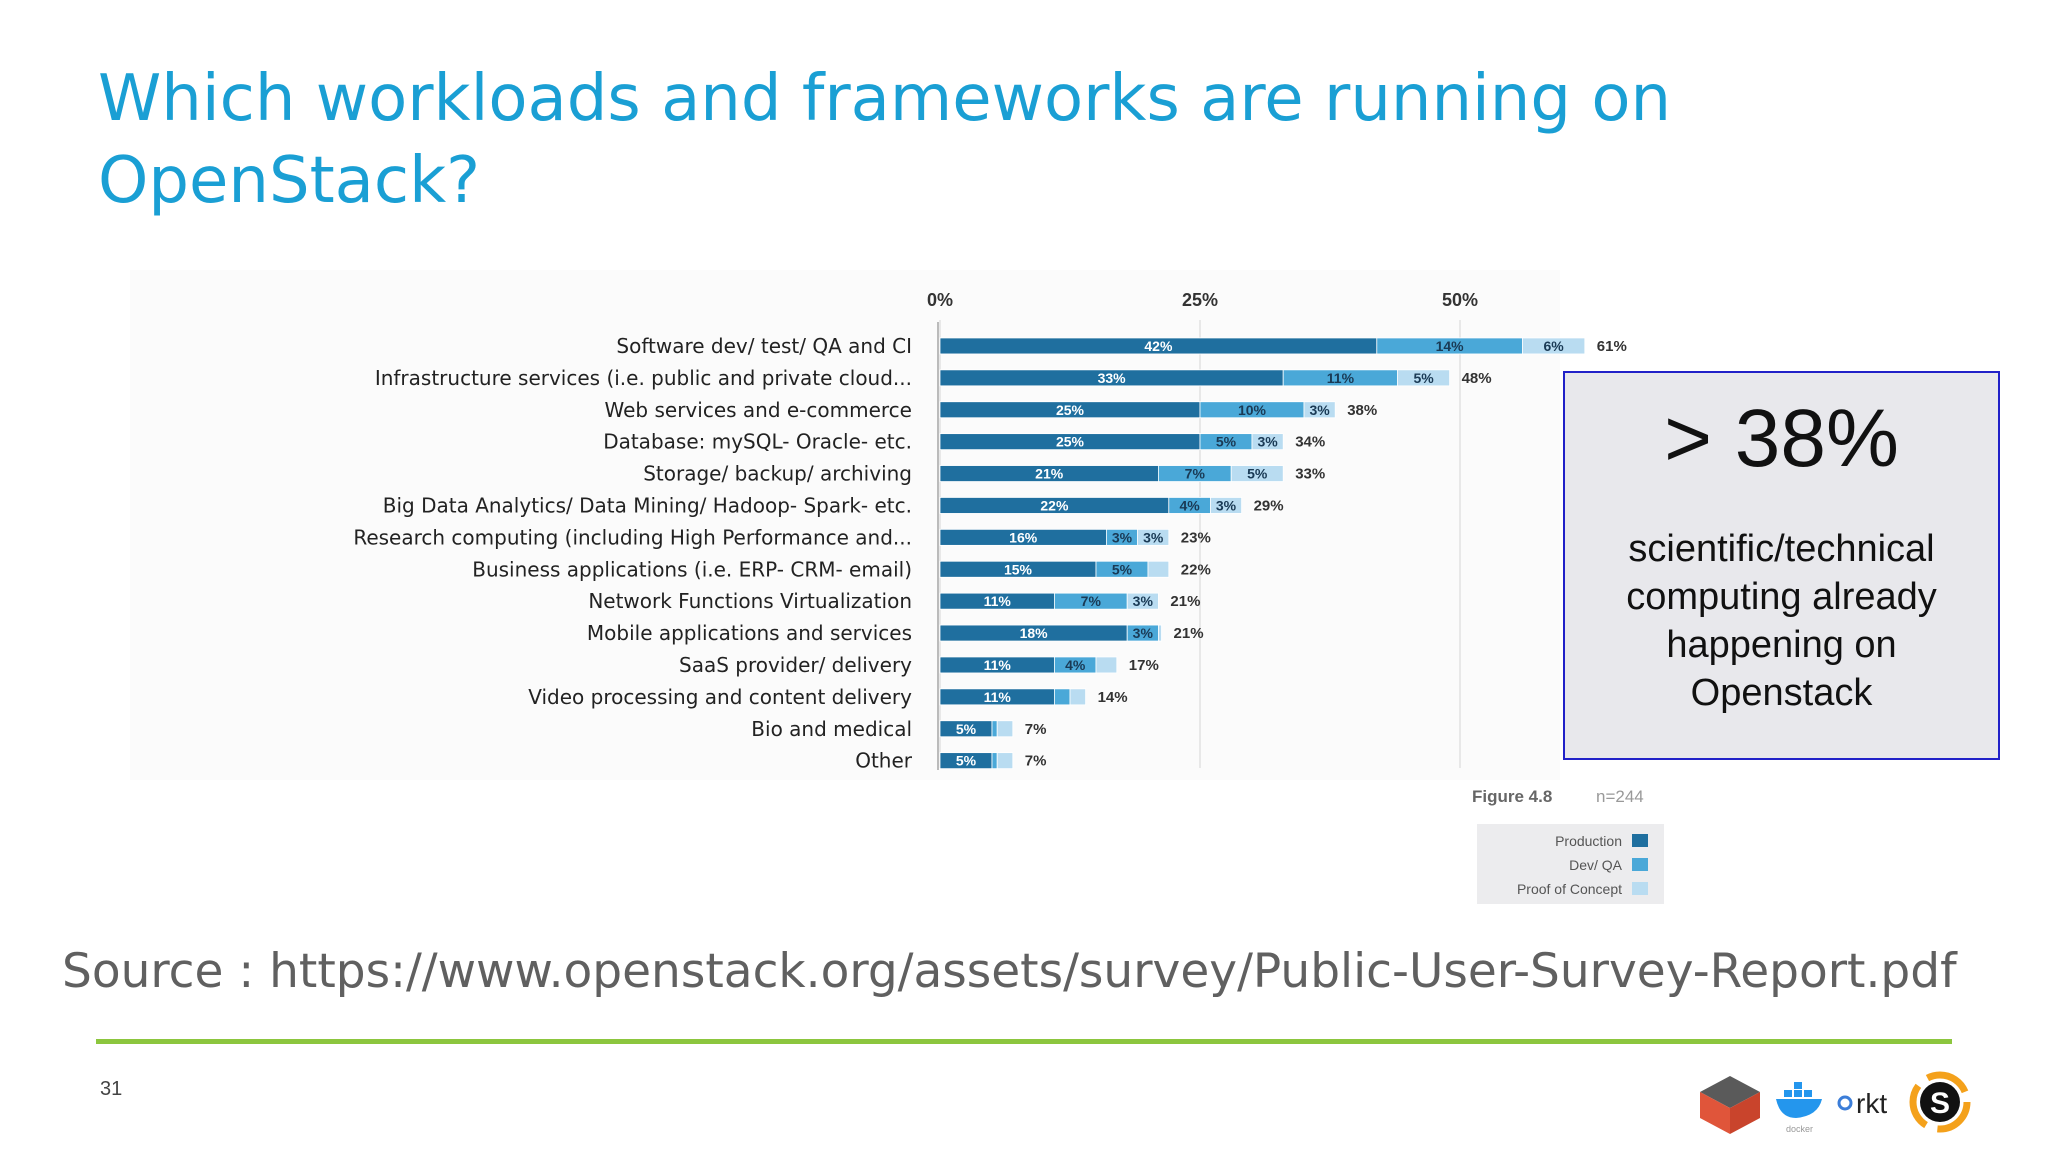  I want to click on total-label: 48%, so click(1477, 378).